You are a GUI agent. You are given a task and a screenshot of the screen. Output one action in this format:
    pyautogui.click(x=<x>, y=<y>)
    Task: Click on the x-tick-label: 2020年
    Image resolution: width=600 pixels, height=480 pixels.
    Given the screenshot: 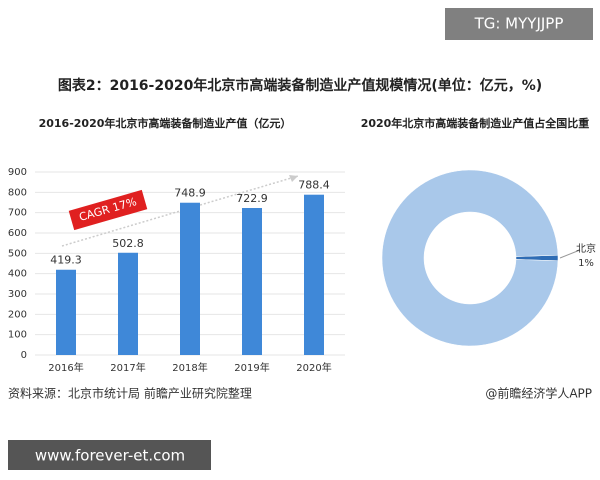 What is the action you would take?
    pyautogui.click(x=313, y=367)
    